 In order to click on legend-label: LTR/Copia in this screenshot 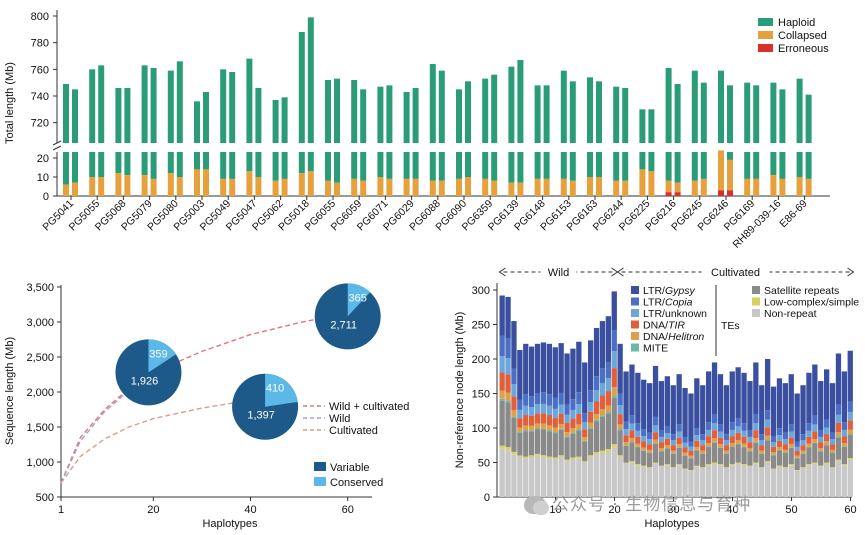, I will do `click(668, 303)`.